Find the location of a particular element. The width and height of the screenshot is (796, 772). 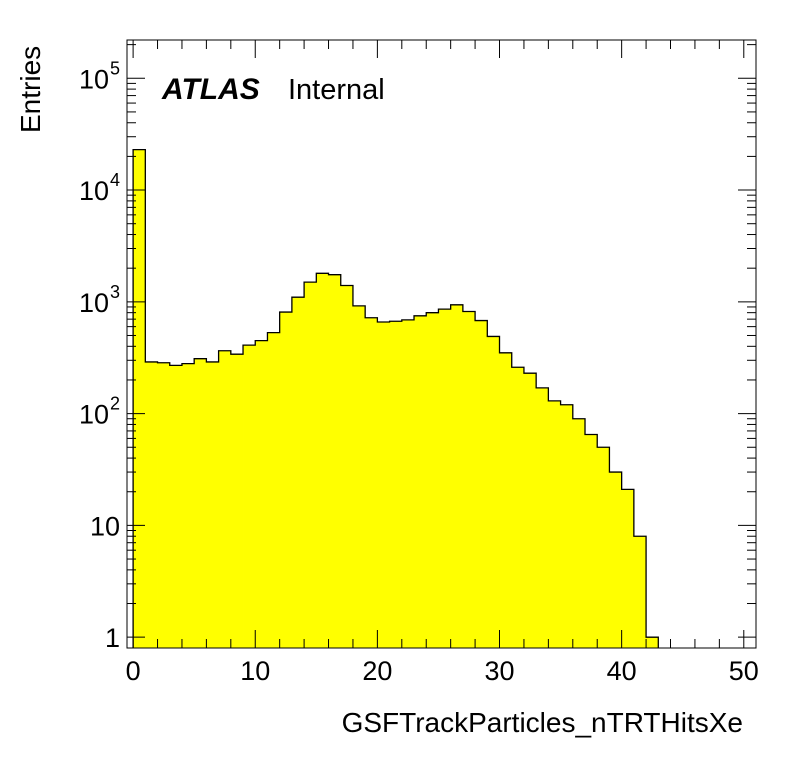

y-tick-label: 1 is located at coordinates (112, 638).